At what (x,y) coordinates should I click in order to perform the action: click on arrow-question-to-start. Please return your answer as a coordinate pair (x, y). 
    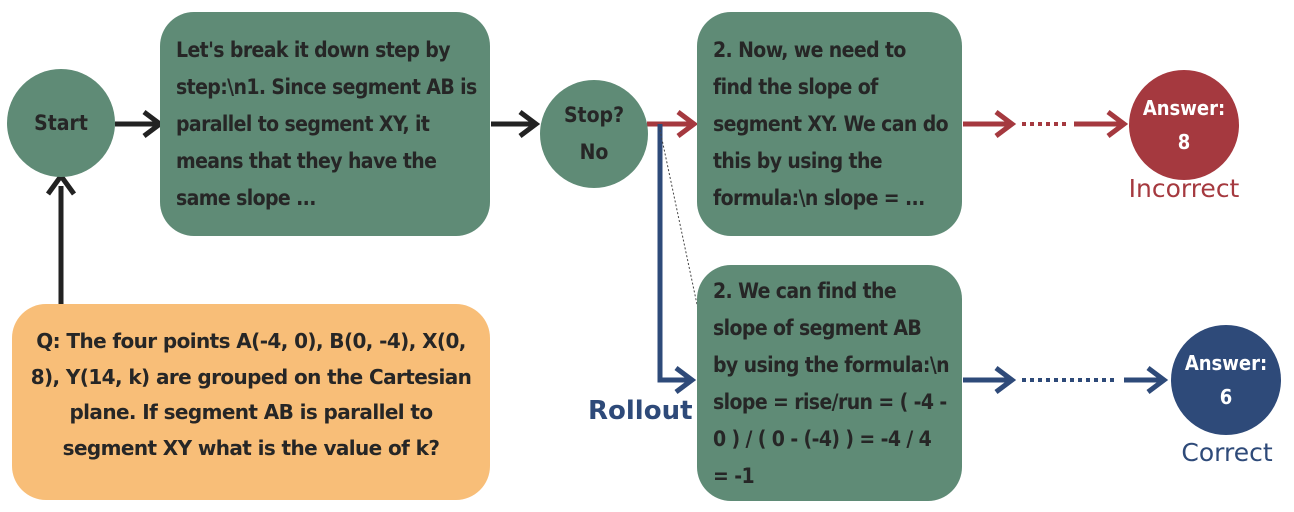
    Looking at the image, I should click on (61, 237).